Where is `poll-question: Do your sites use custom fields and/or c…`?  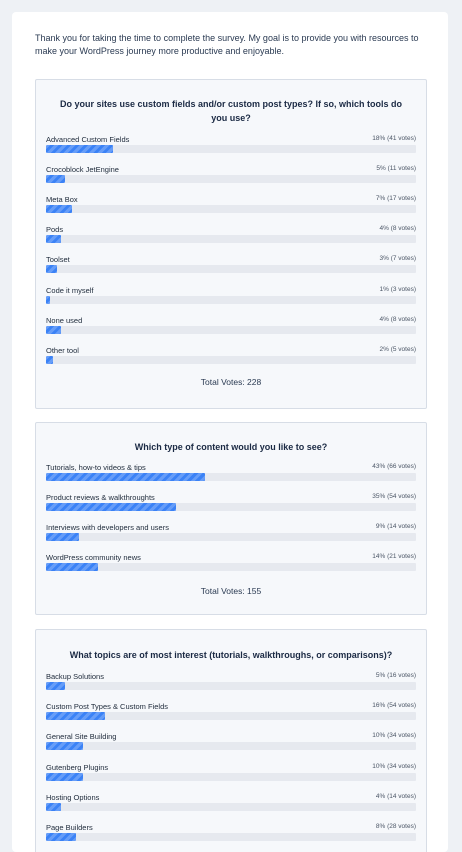 poll-question: Do your sites use custom fields and/or c… is located at coordinates (231, 111).